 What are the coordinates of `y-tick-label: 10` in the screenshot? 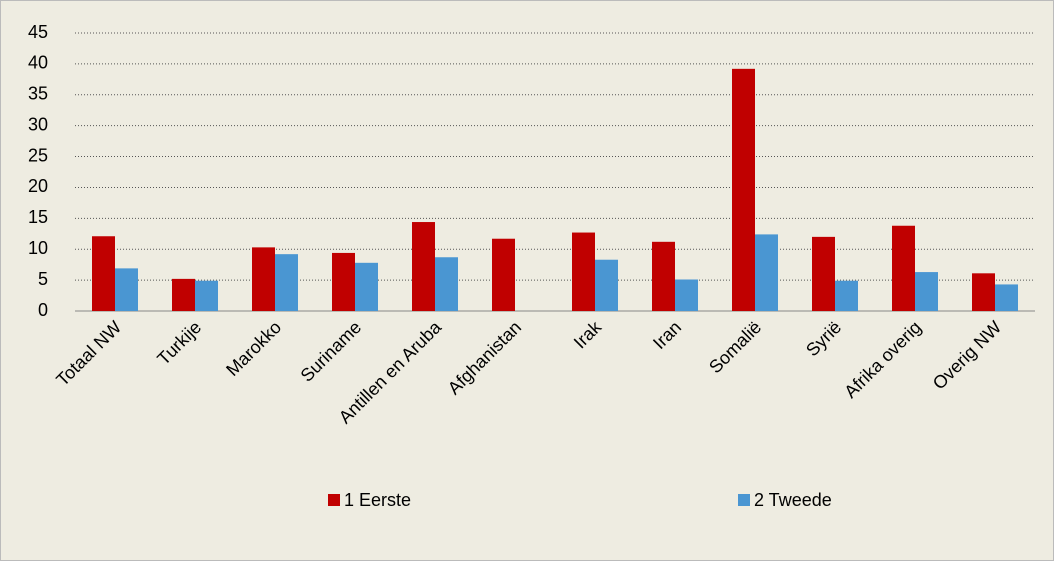 It's located at (38, 248).